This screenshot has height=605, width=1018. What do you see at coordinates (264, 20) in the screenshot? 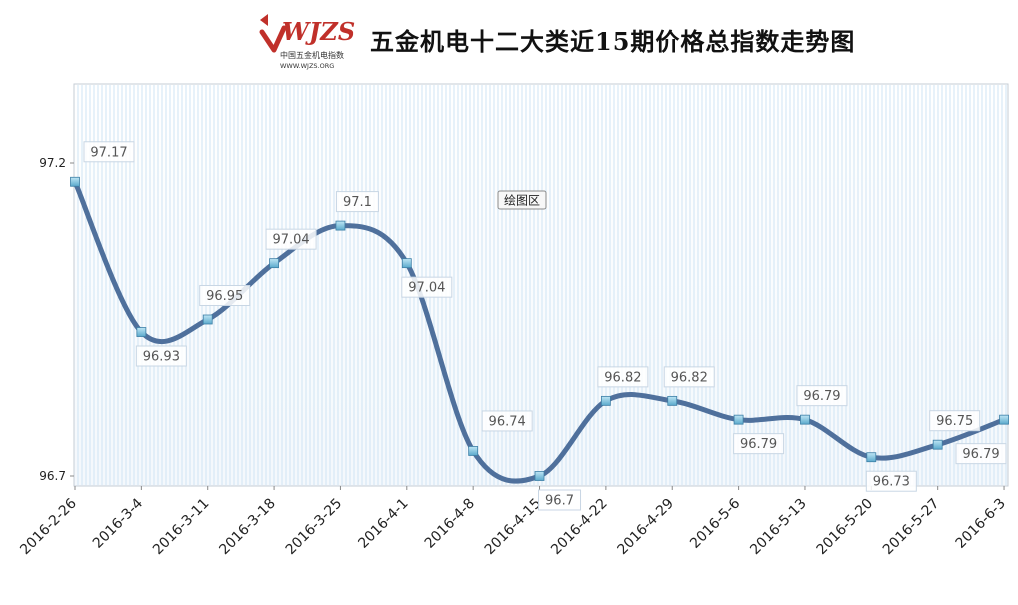
I see `logo-arrow-head` at bounding box center [264, 20].